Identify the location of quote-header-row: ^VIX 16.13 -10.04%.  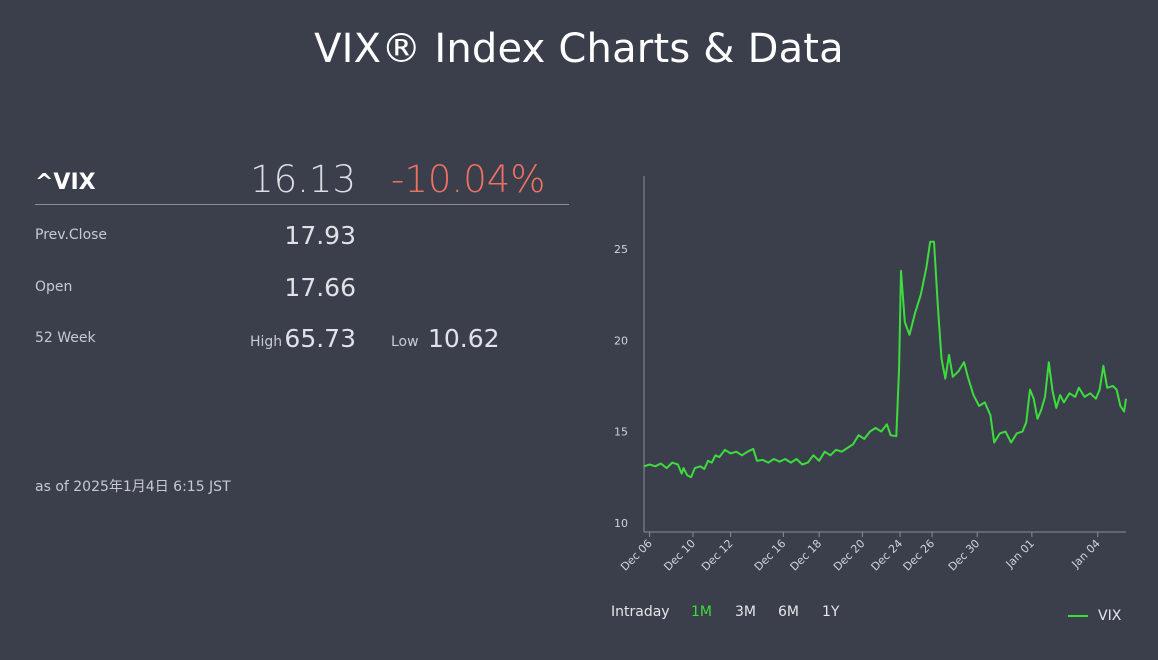
(302, 181).